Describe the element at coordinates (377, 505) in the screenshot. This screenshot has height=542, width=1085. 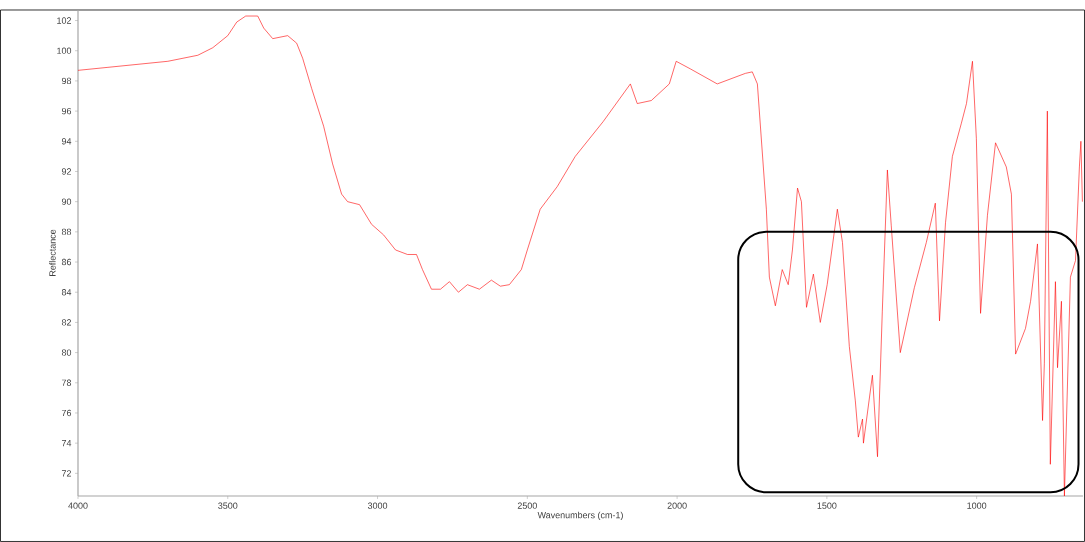
I see `x-tick-label: 3000` at that location.